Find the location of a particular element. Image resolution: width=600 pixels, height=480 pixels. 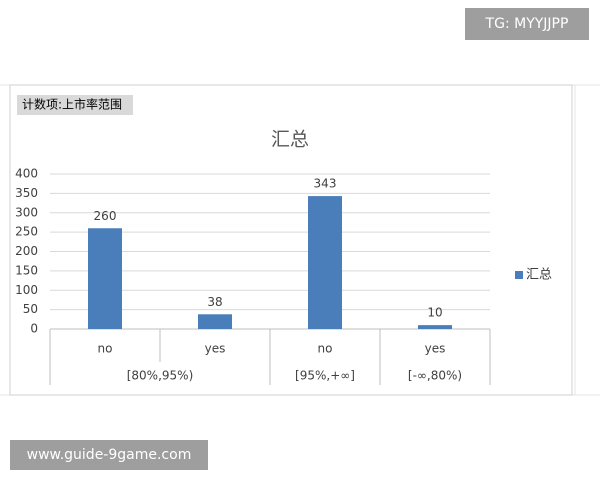

y-tick-label: 100 is located at coordinates (26, 290).